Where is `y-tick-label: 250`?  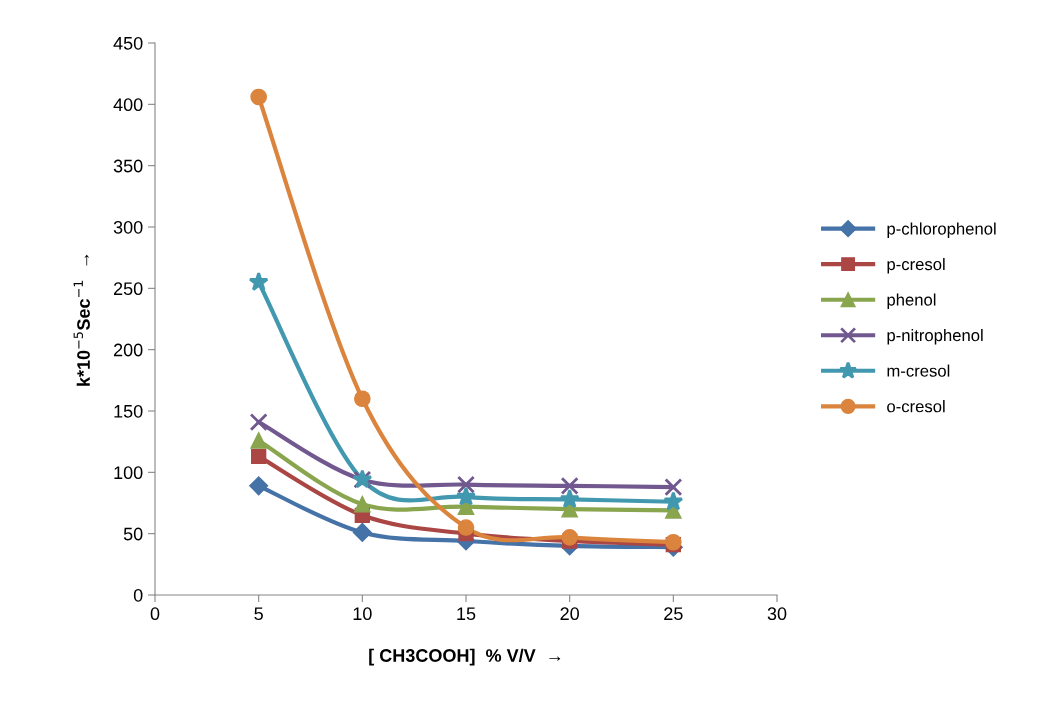 y-tick-label: 250 is located at coordinates (128, 289).